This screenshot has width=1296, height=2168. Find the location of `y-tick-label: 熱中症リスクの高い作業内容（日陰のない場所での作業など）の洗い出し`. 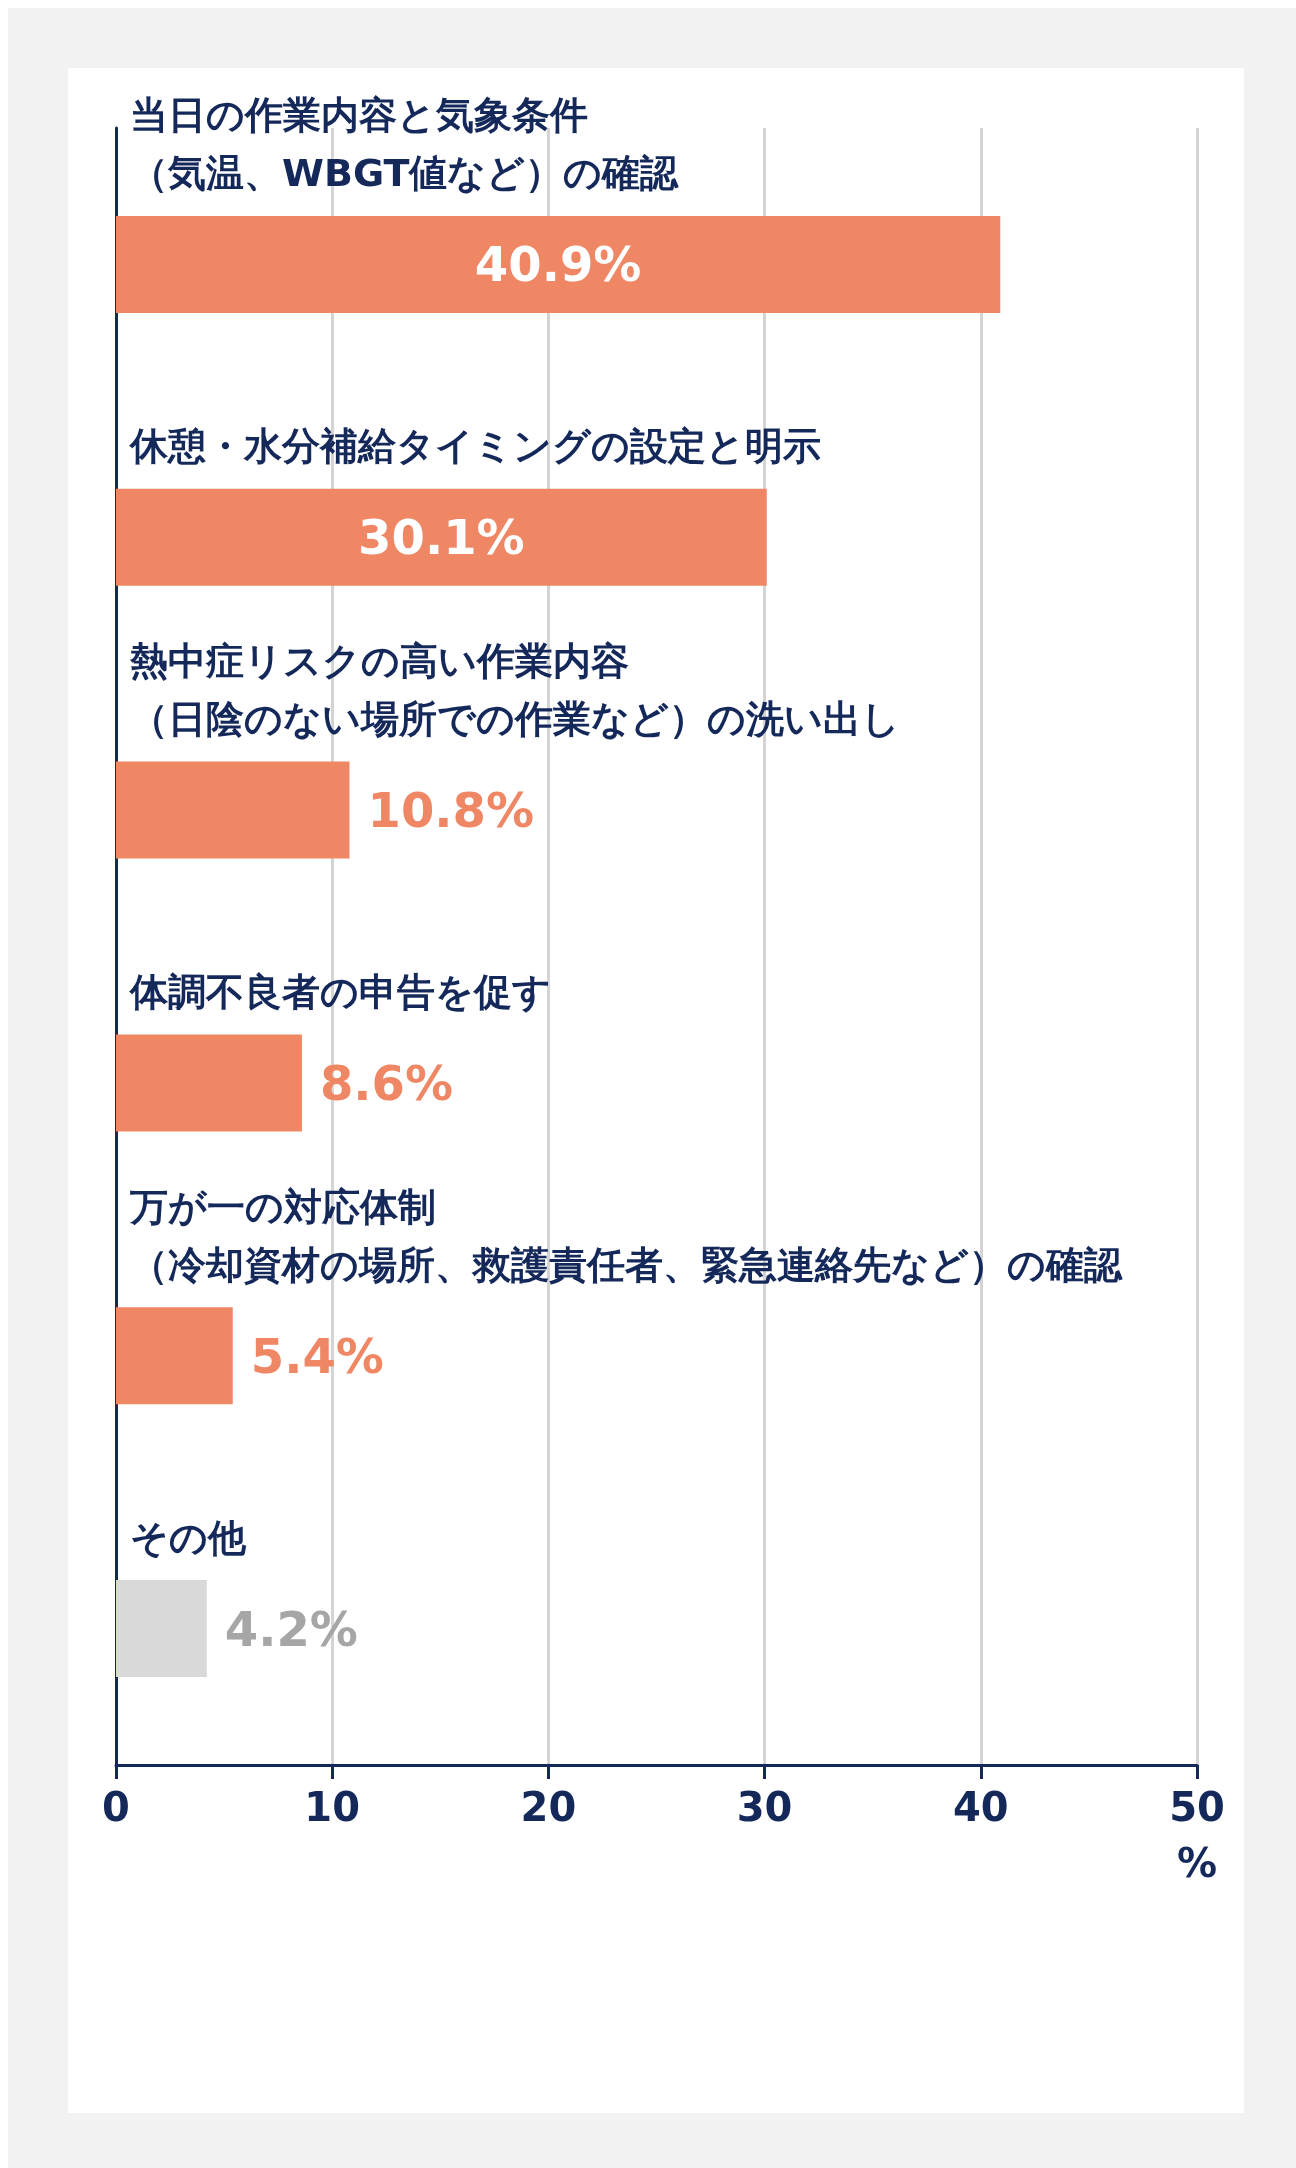

y-tick-label: 熱中症リスクの高い作業内容（日陰のない場所での作業など）の洗い出し is located at coordinates (514, 690).